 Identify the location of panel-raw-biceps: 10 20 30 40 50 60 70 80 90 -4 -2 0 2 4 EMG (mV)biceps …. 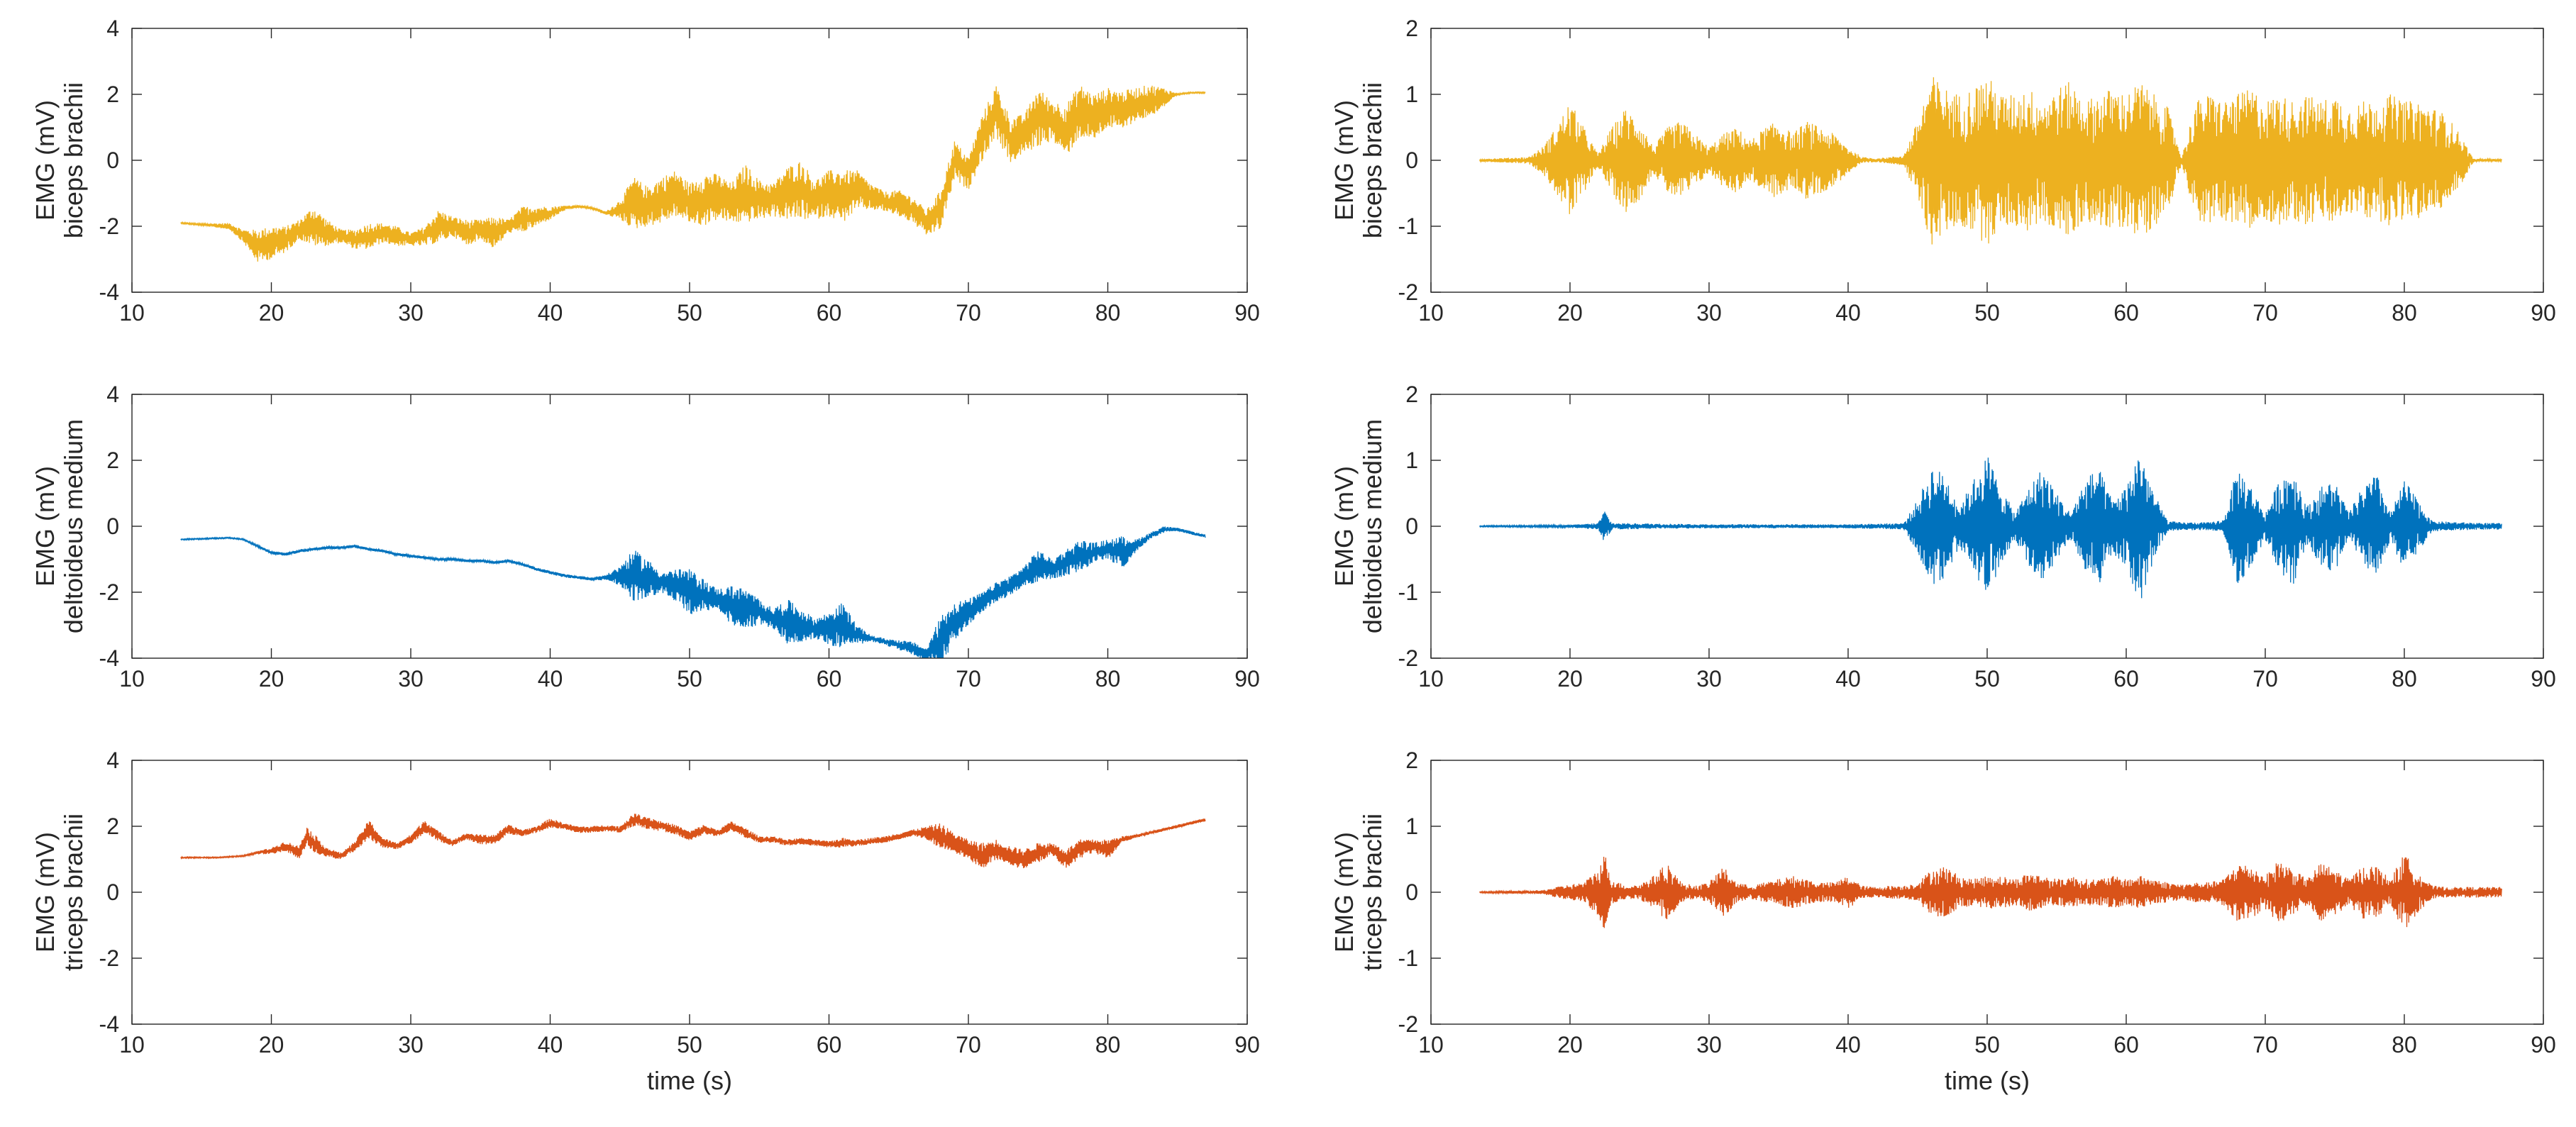
(645, 171).